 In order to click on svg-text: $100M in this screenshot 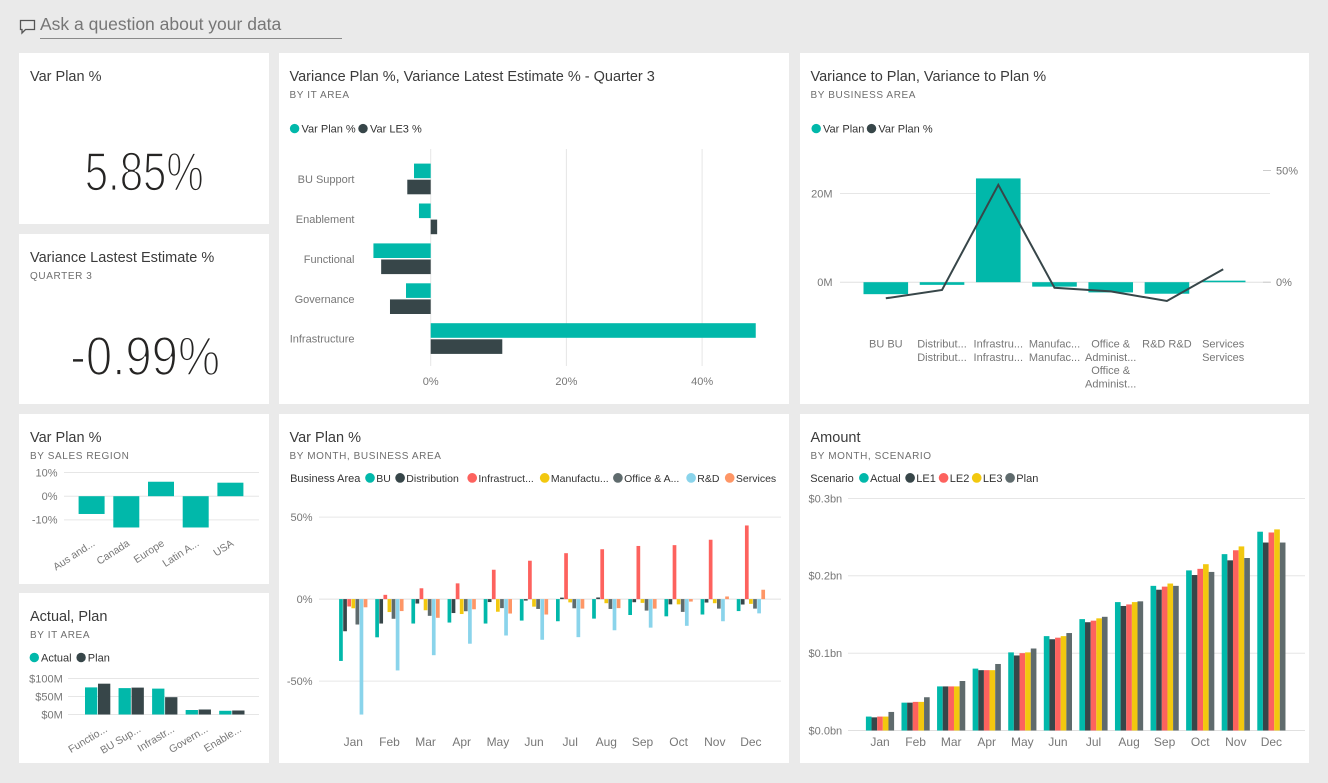, I will do `click(46, 679)`.